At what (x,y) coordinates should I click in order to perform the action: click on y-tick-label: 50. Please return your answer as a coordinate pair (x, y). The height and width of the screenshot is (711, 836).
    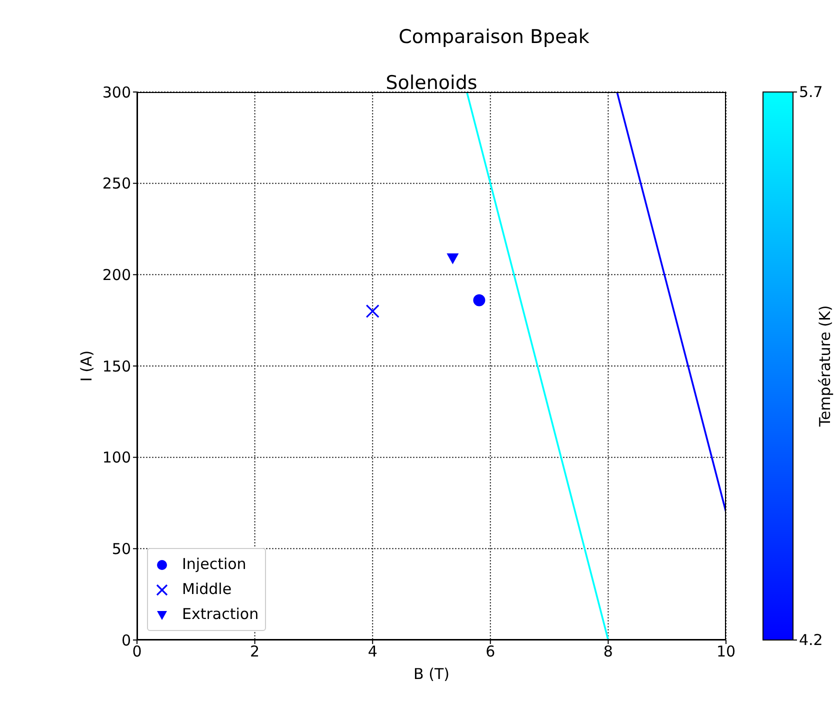
    Looking at the image, I should click on (121, 549).